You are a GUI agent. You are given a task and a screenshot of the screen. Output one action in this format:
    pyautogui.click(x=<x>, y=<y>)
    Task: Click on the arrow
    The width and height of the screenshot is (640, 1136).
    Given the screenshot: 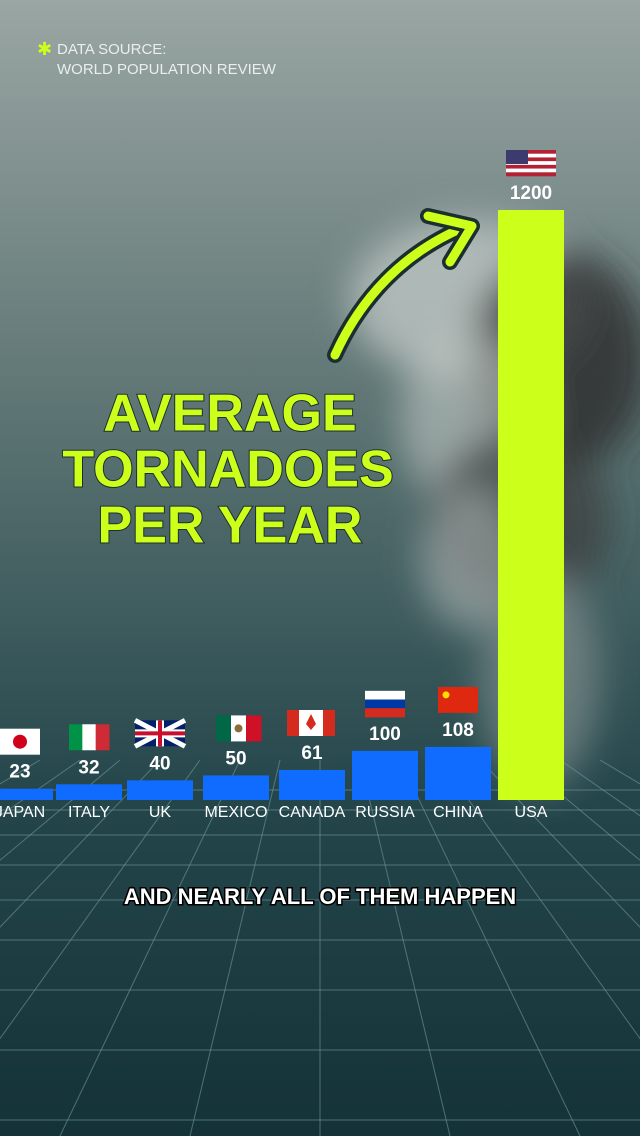 What is the action you would take?
    pyautogui.click(x=398, y=291)
    